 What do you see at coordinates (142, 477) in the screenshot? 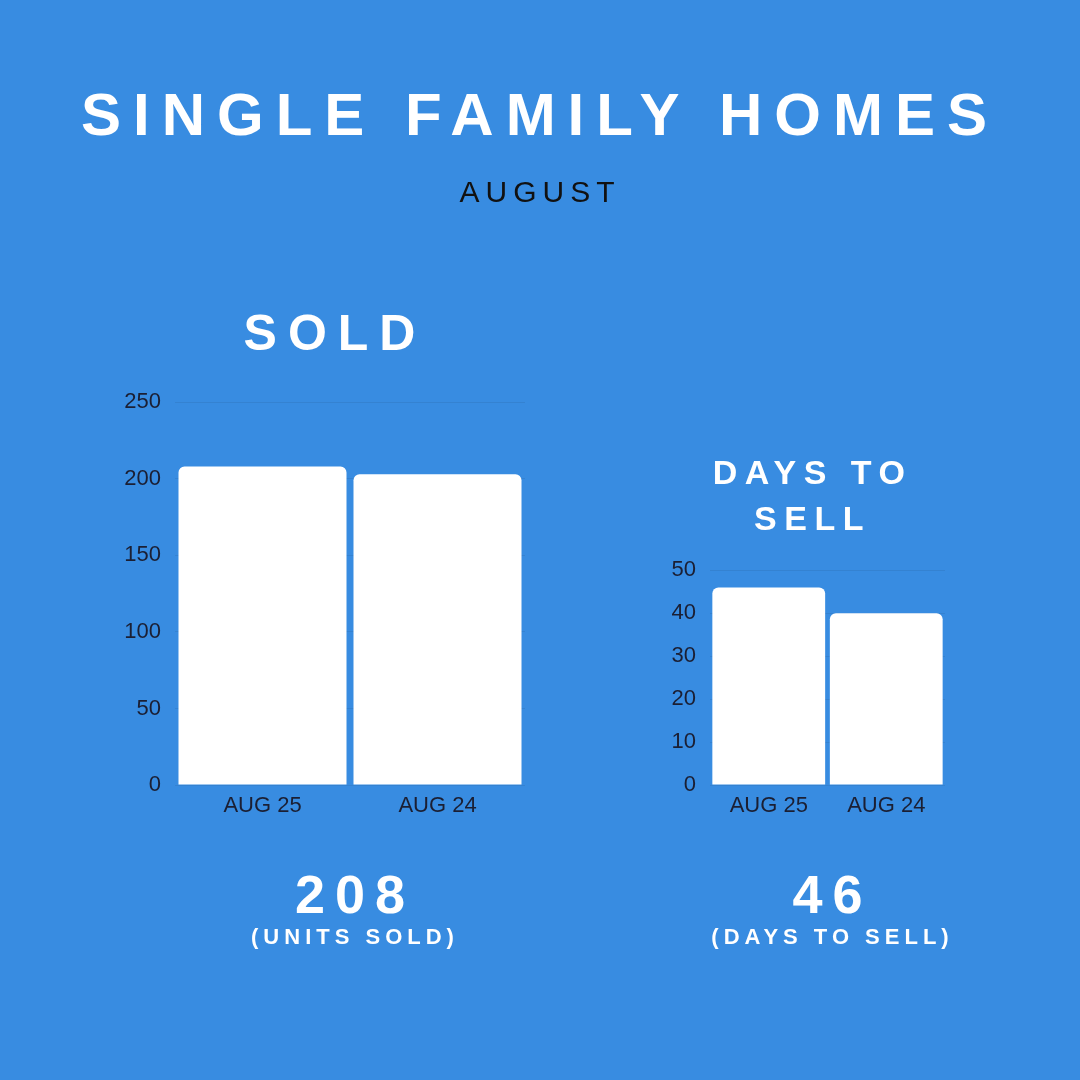
I see `y-tick-label: 200` at bounding box center [142, 477].